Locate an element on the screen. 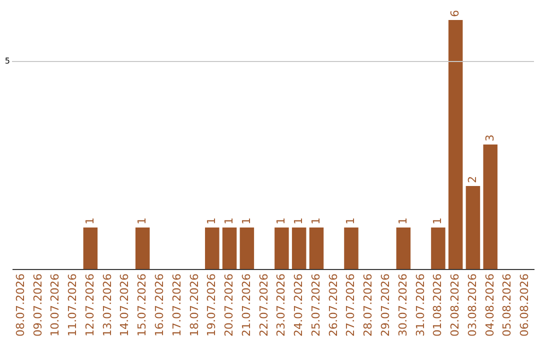 The image size is (540, 340). x-tick-label: 26.07.2026 is located at coordinates (333, 305).